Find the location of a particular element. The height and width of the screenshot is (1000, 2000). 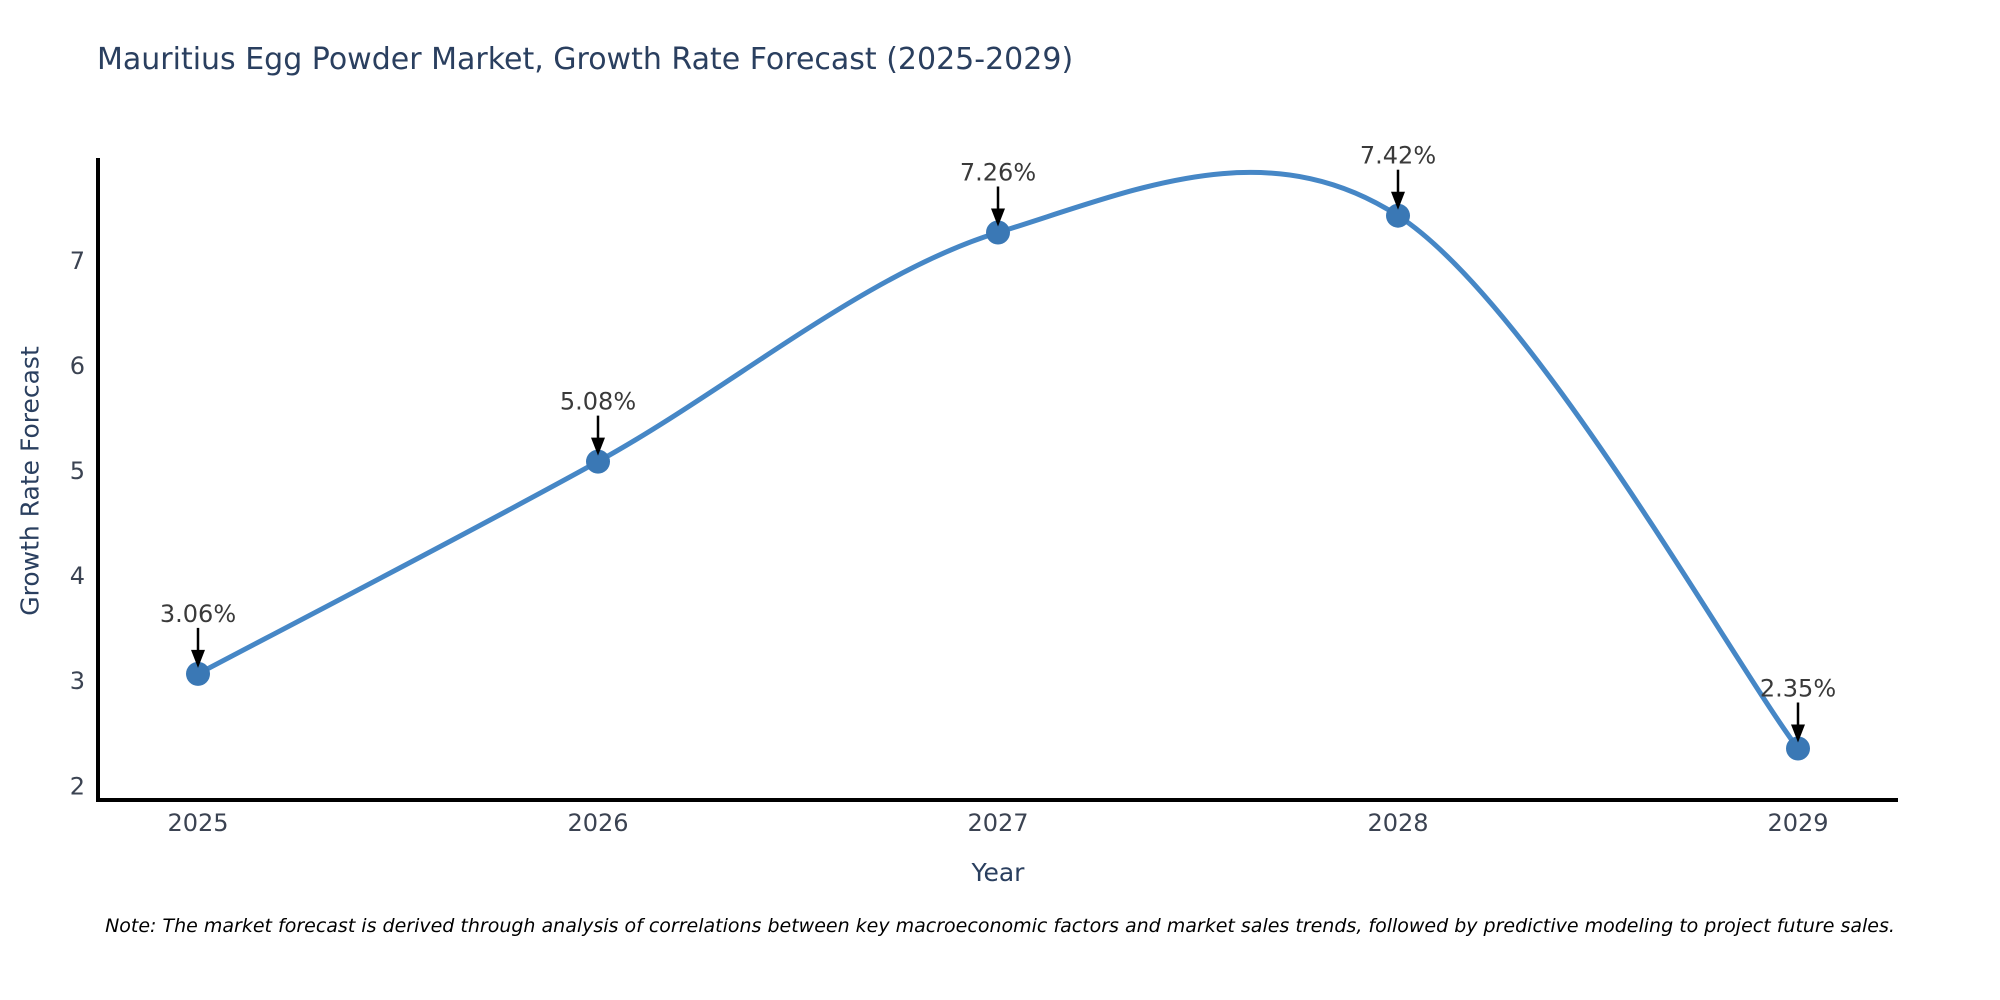

y-tick-label: 6 is located at coordinates (77, 366).